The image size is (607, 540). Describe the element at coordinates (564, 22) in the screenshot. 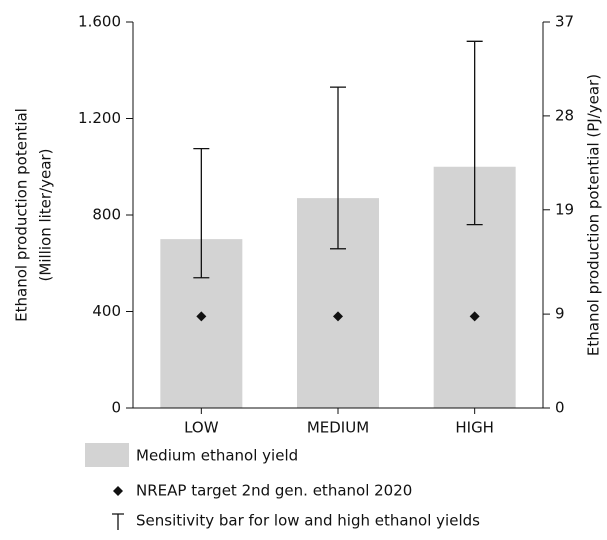

I see `y2-tick-label: 37` at that location.